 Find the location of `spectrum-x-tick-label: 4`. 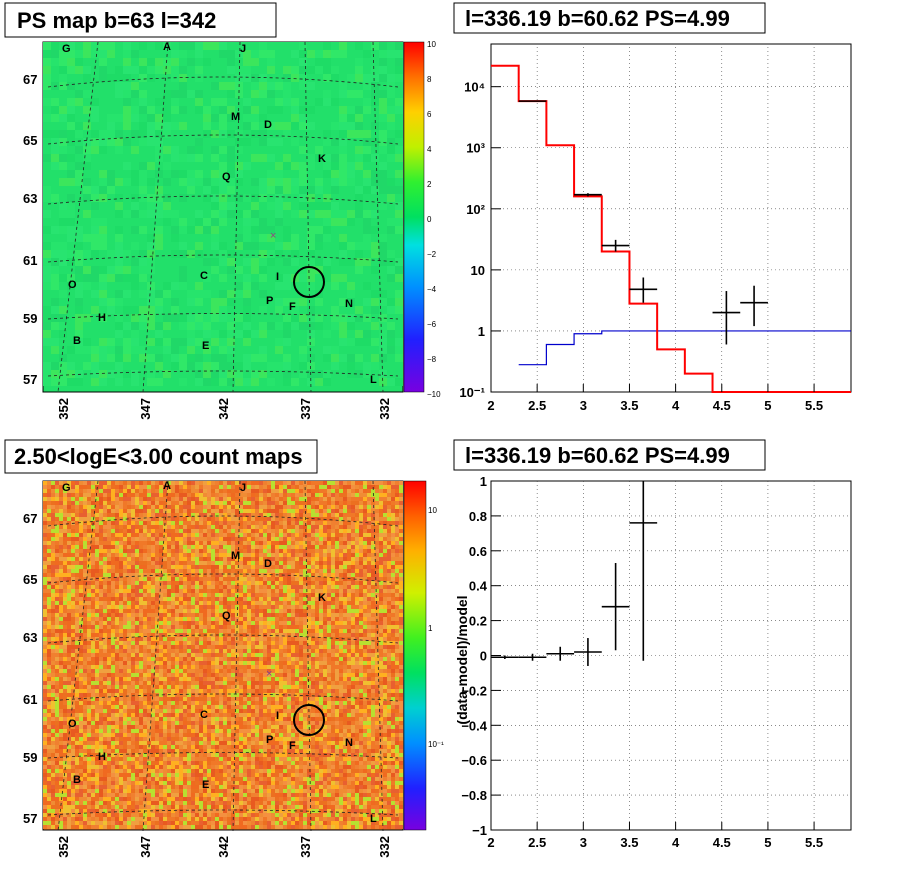

spectrum-x-tick-label: 4 is located at coordinates (676, 405).